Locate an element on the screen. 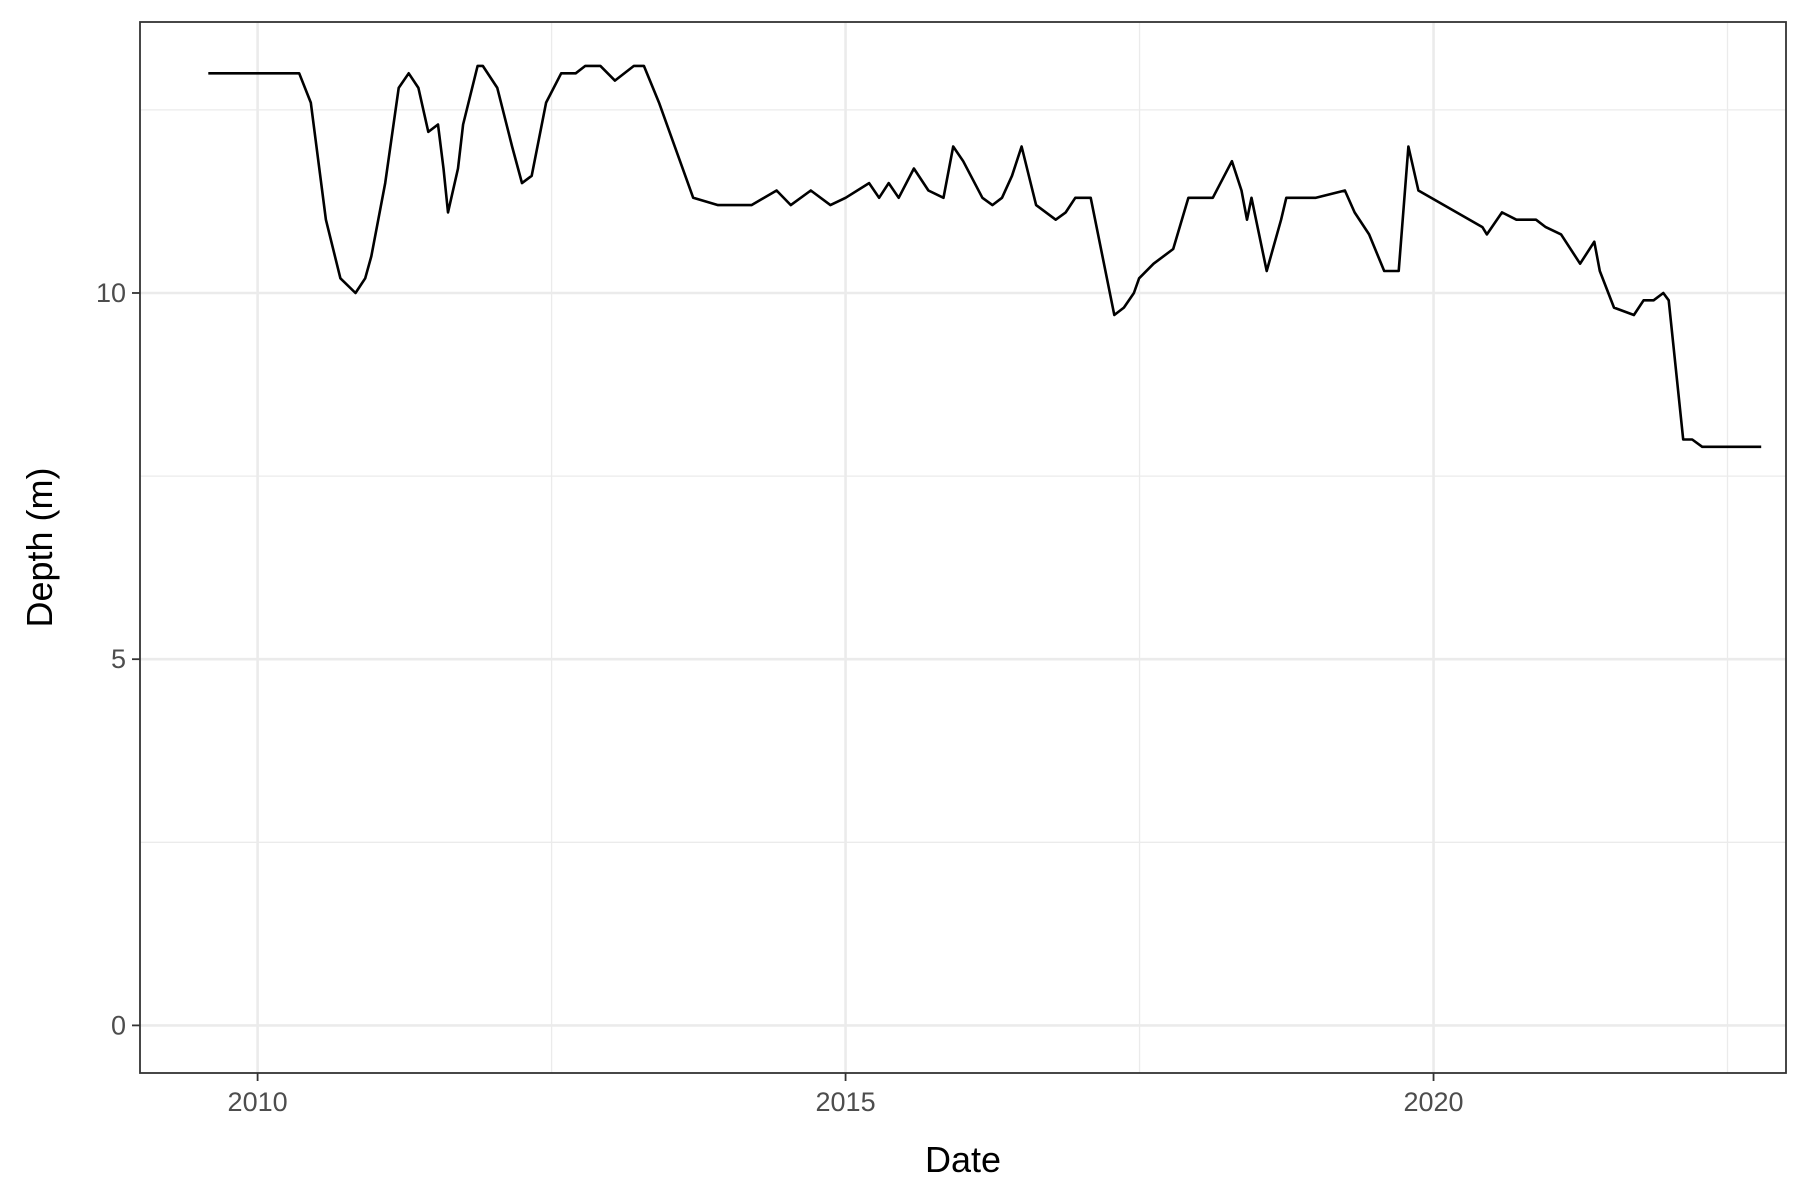 The height and width of the screenshot is (1200, 1800). y-tick-label: 5 is located at coordinates (118, 659).